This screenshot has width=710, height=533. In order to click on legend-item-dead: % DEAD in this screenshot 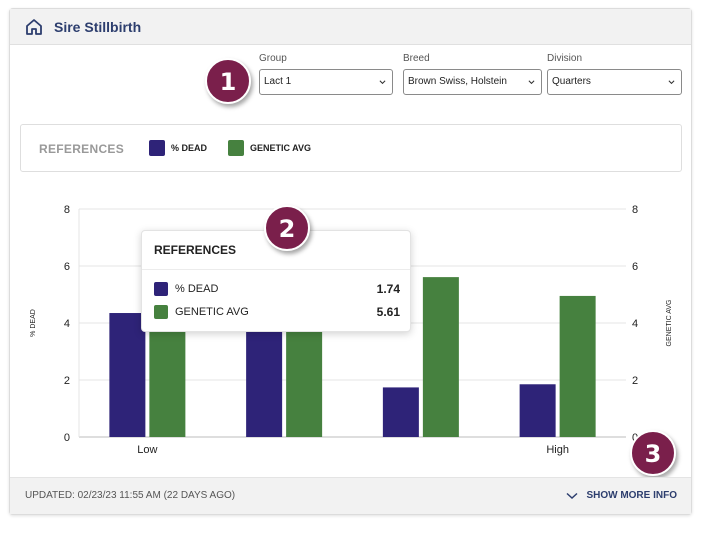, I will do `click(178, 148)`.